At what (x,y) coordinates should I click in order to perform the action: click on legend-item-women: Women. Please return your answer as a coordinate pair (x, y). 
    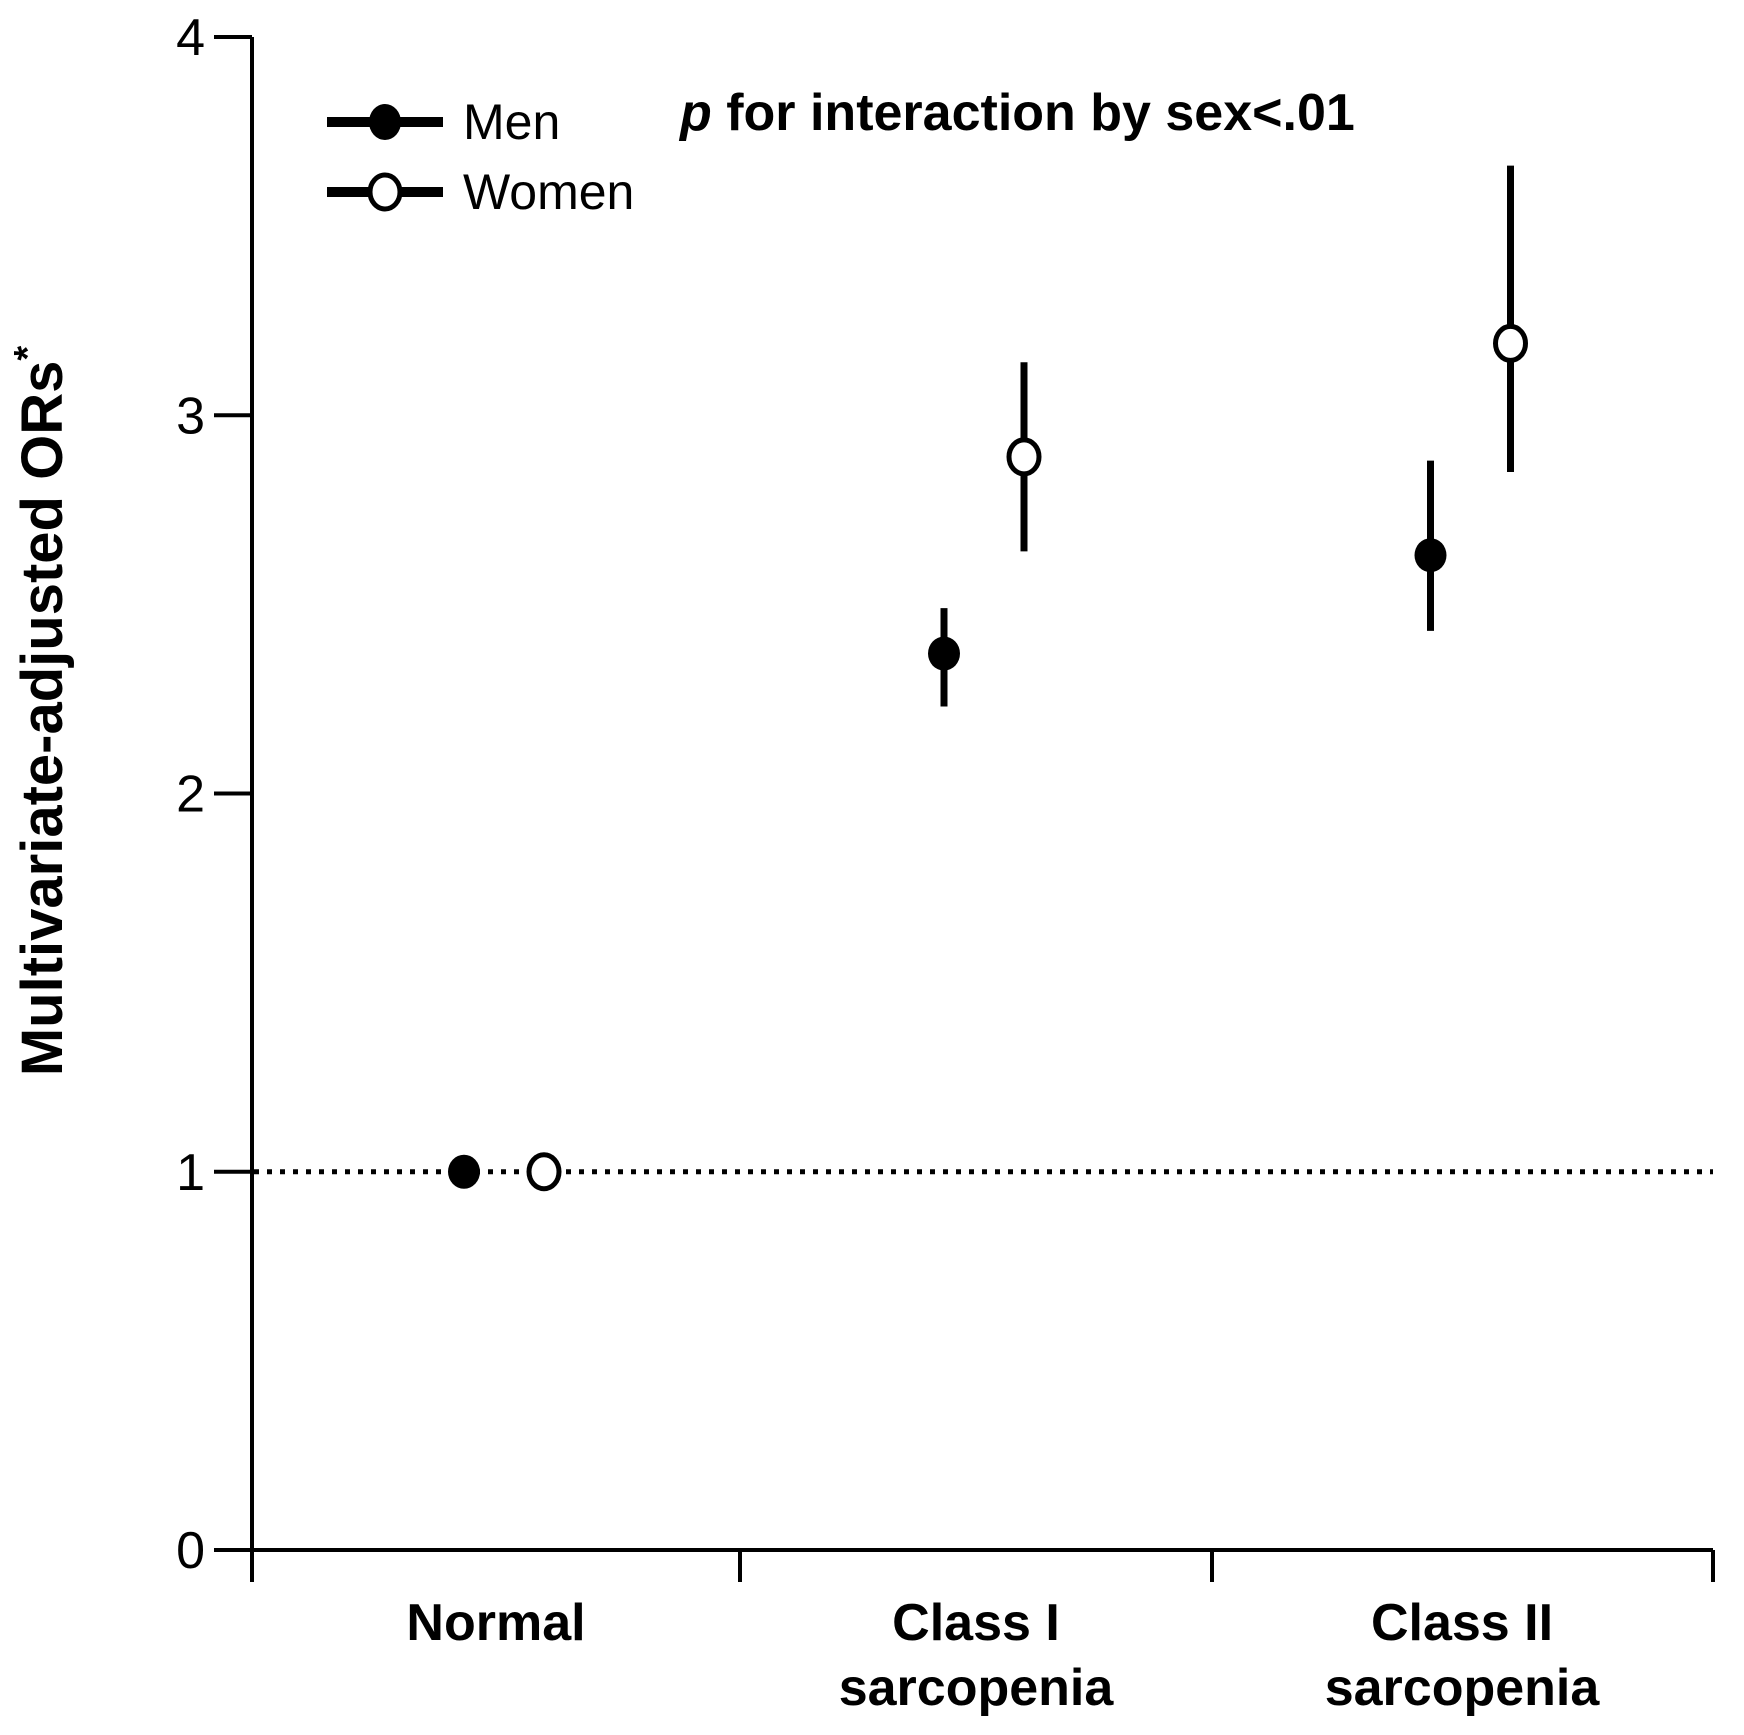
    Looking at the image, I should click on (480, 192).